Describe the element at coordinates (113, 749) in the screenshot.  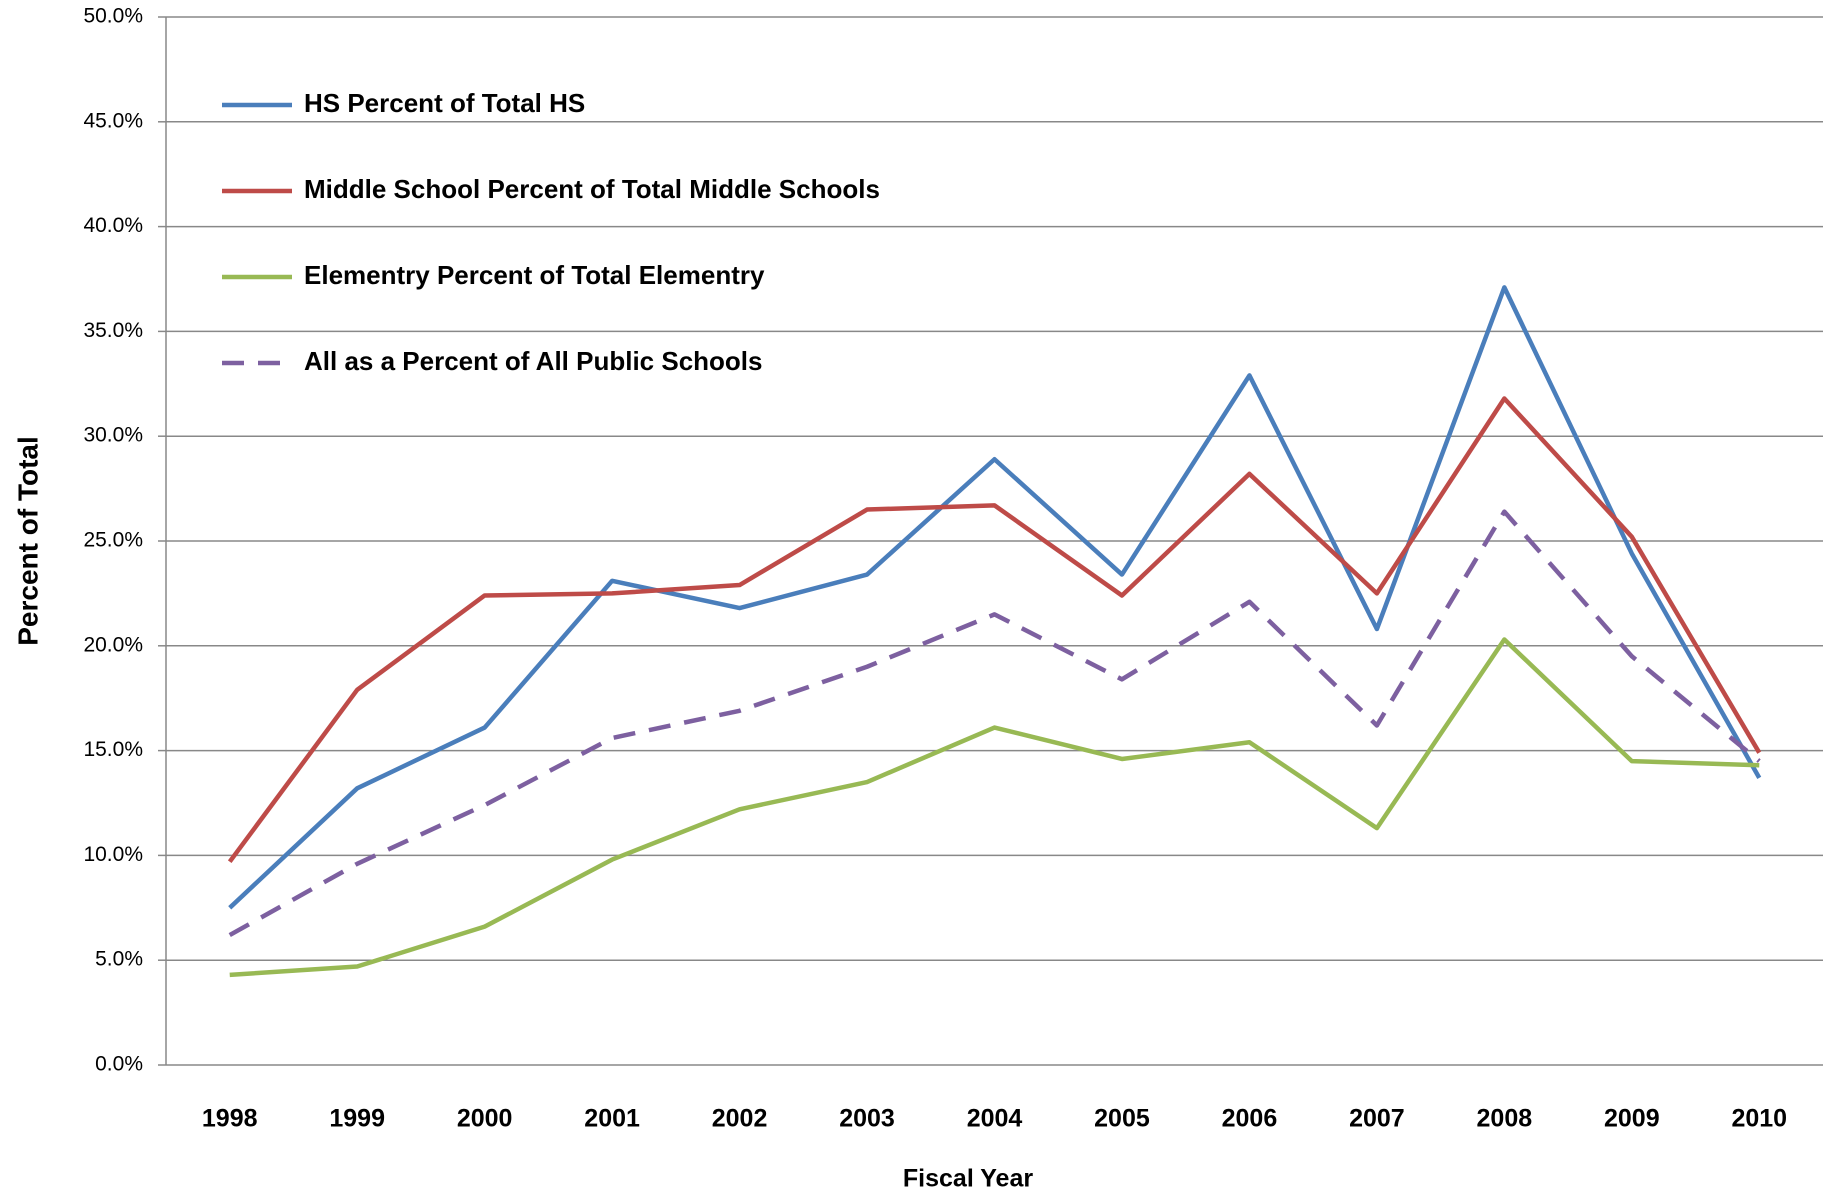
I see `y-tick-label: 15.0%` at that location.